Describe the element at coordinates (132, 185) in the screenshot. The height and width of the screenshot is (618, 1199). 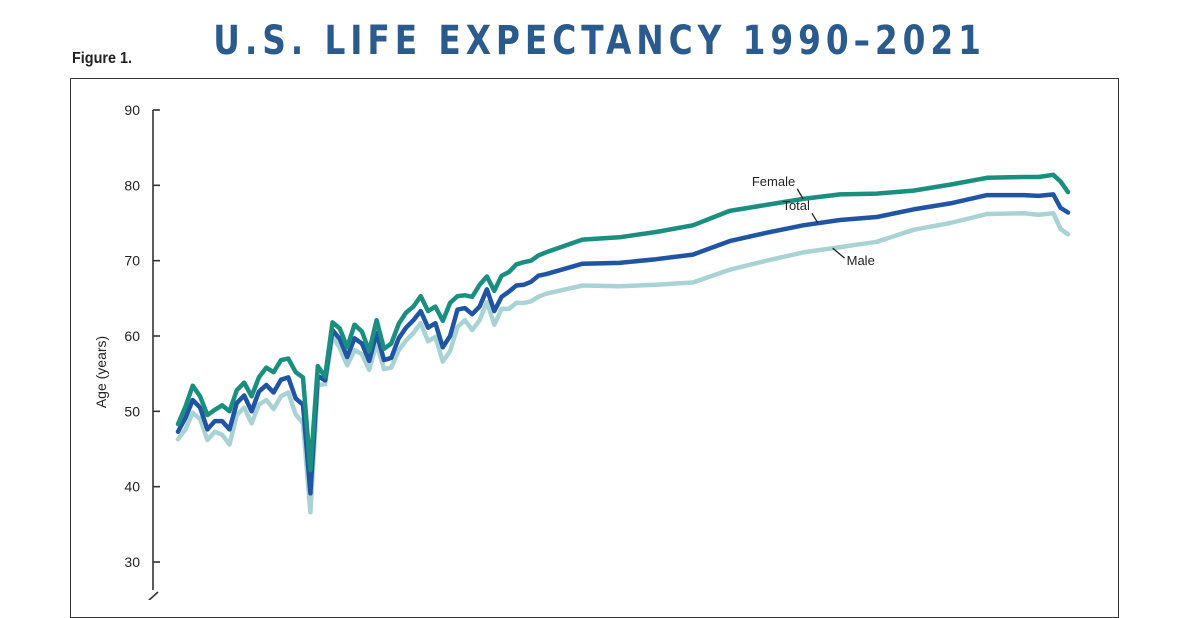
I see `y-tick-label: 80` at that location.